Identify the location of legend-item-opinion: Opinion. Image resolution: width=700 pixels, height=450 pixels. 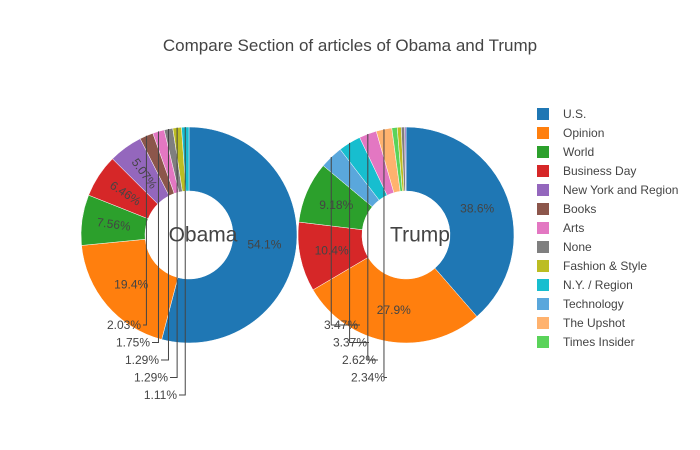
(570, 133).